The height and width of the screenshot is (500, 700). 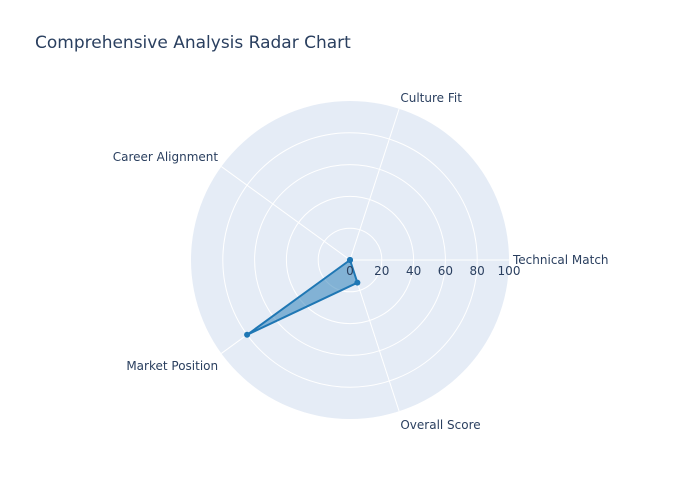 I want to click on radial-tick-label: 0, so click(x=350, y=271).